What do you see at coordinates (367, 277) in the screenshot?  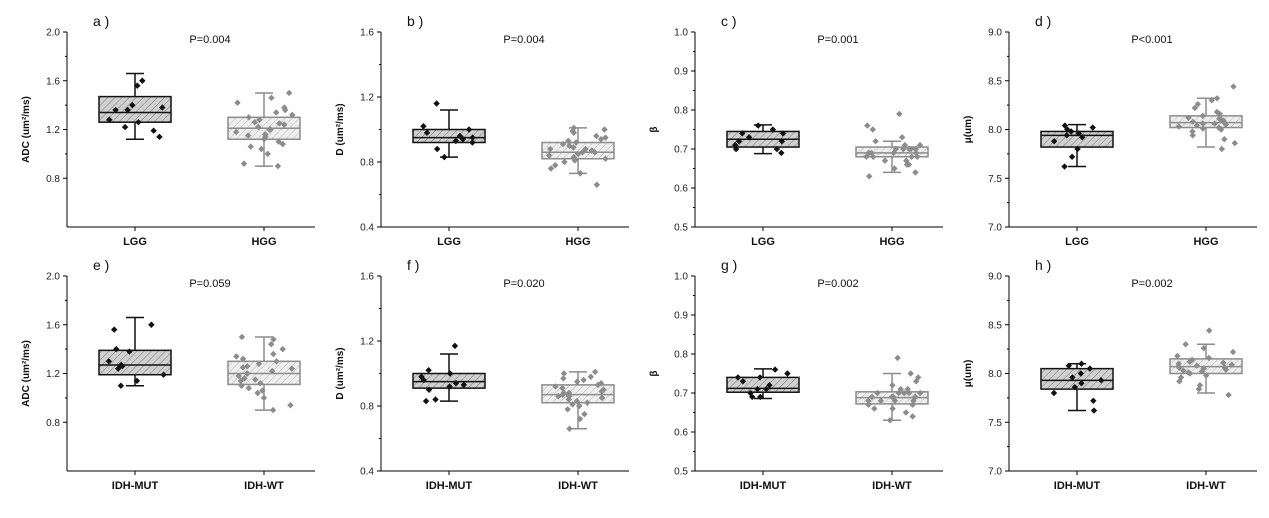 I see `y-tick-label: 1.6` at bounding box center [367, 277].